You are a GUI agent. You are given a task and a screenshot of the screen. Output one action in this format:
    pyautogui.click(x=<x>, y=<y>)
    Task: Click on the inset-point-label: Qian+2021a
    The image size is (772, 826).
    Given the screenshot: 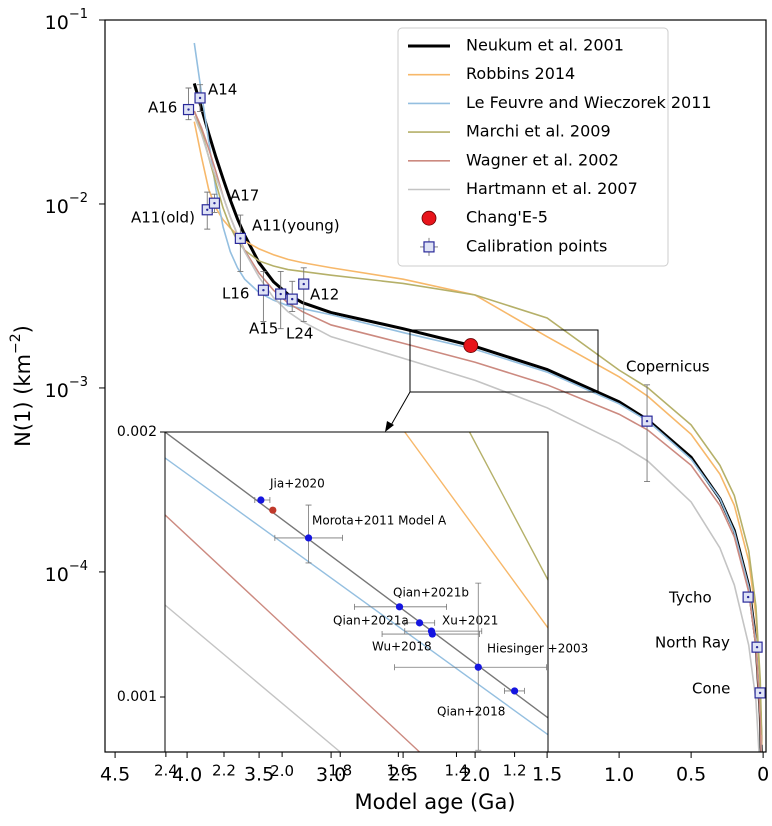 What is the action you would take?
    pyautogui.click(x=371, y=621)
    